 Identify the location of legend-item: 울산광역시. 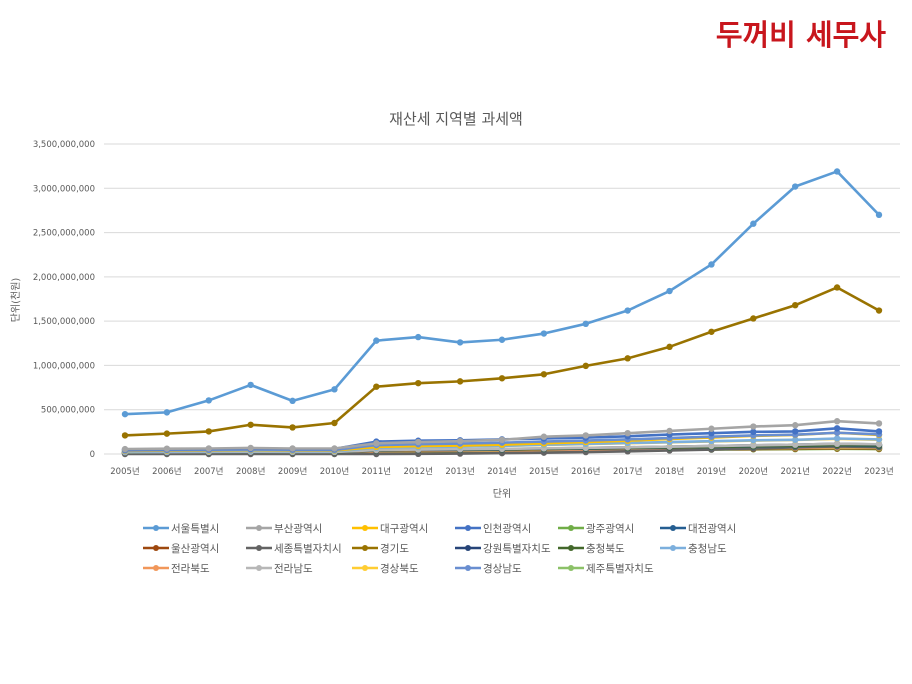
(181, 549).